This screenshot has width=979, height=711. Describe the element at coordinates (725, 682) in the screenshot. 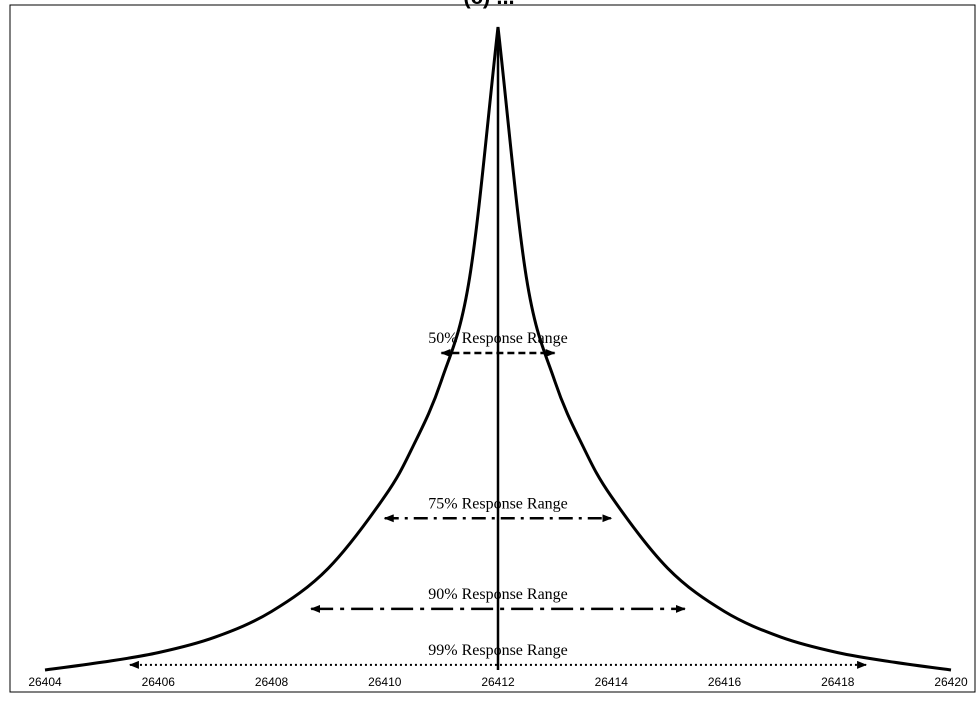

I see `x-tick-label: 26416` at that location.